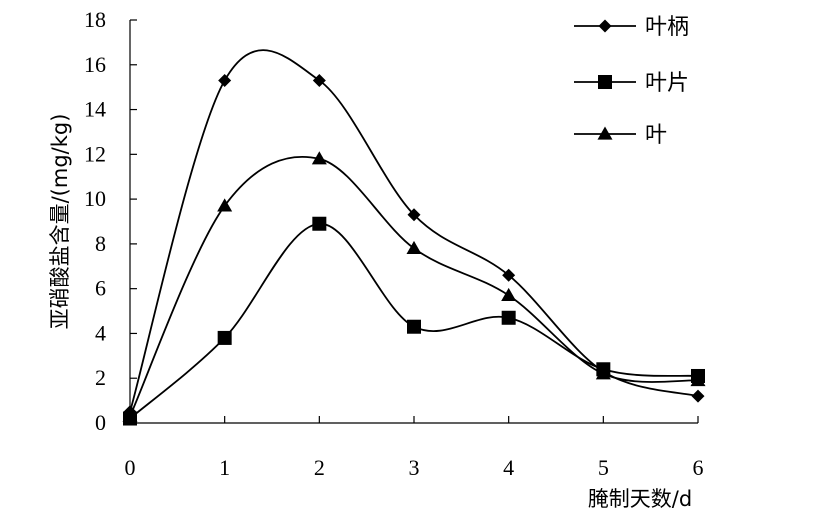 The height and width of the screenshot is (523, 832). I want to click on legend-label: 叶柄, so click(667, 26).